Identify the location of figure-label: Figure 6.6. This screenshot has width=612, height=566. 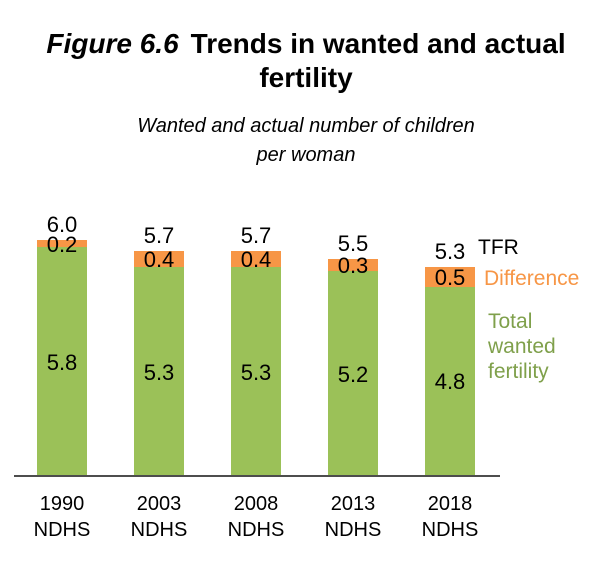
(112, 43).